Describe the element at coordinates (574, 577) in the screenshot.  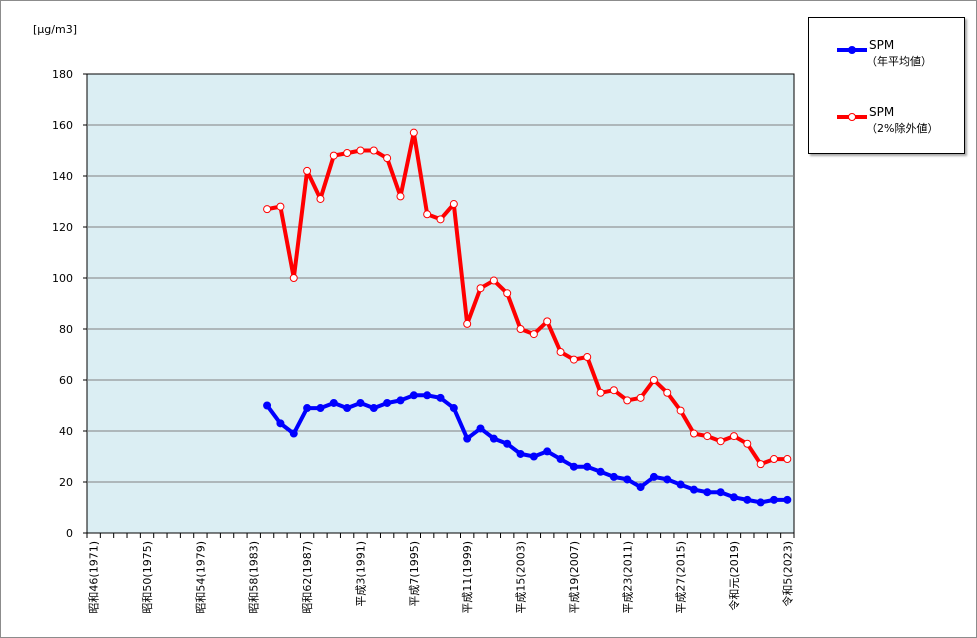
I see `x-tick-label: 平成19(2007)` at that location.